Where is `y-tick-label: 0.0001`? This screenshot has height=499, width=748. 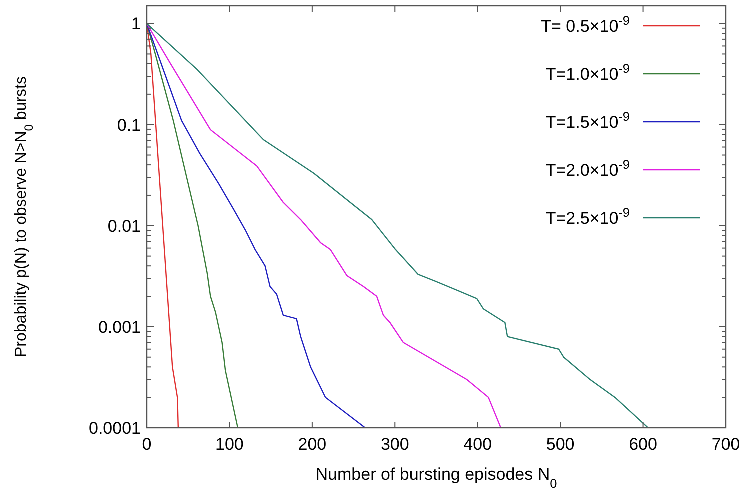 y-tick-label: 0.0001 is located at coordinates (115, 428).